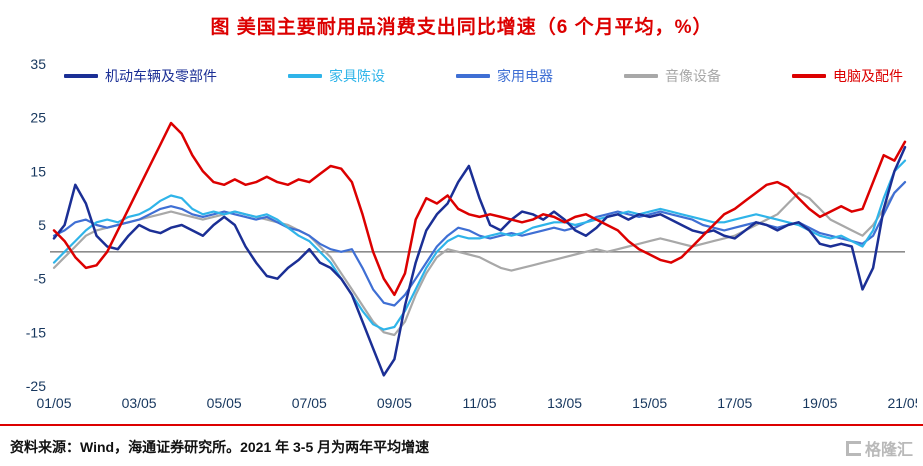 The image size is (923, 466). What do you see at coordinates (473, 76) in the screenshot?
I see `legend-swatch-appliances` at bounding box center [473, 76].